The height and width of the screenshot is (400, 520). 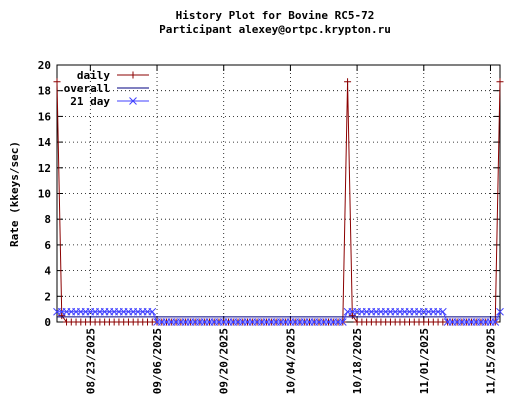 I want to click on y-tick-label: 16, so click(x=45, y=116).